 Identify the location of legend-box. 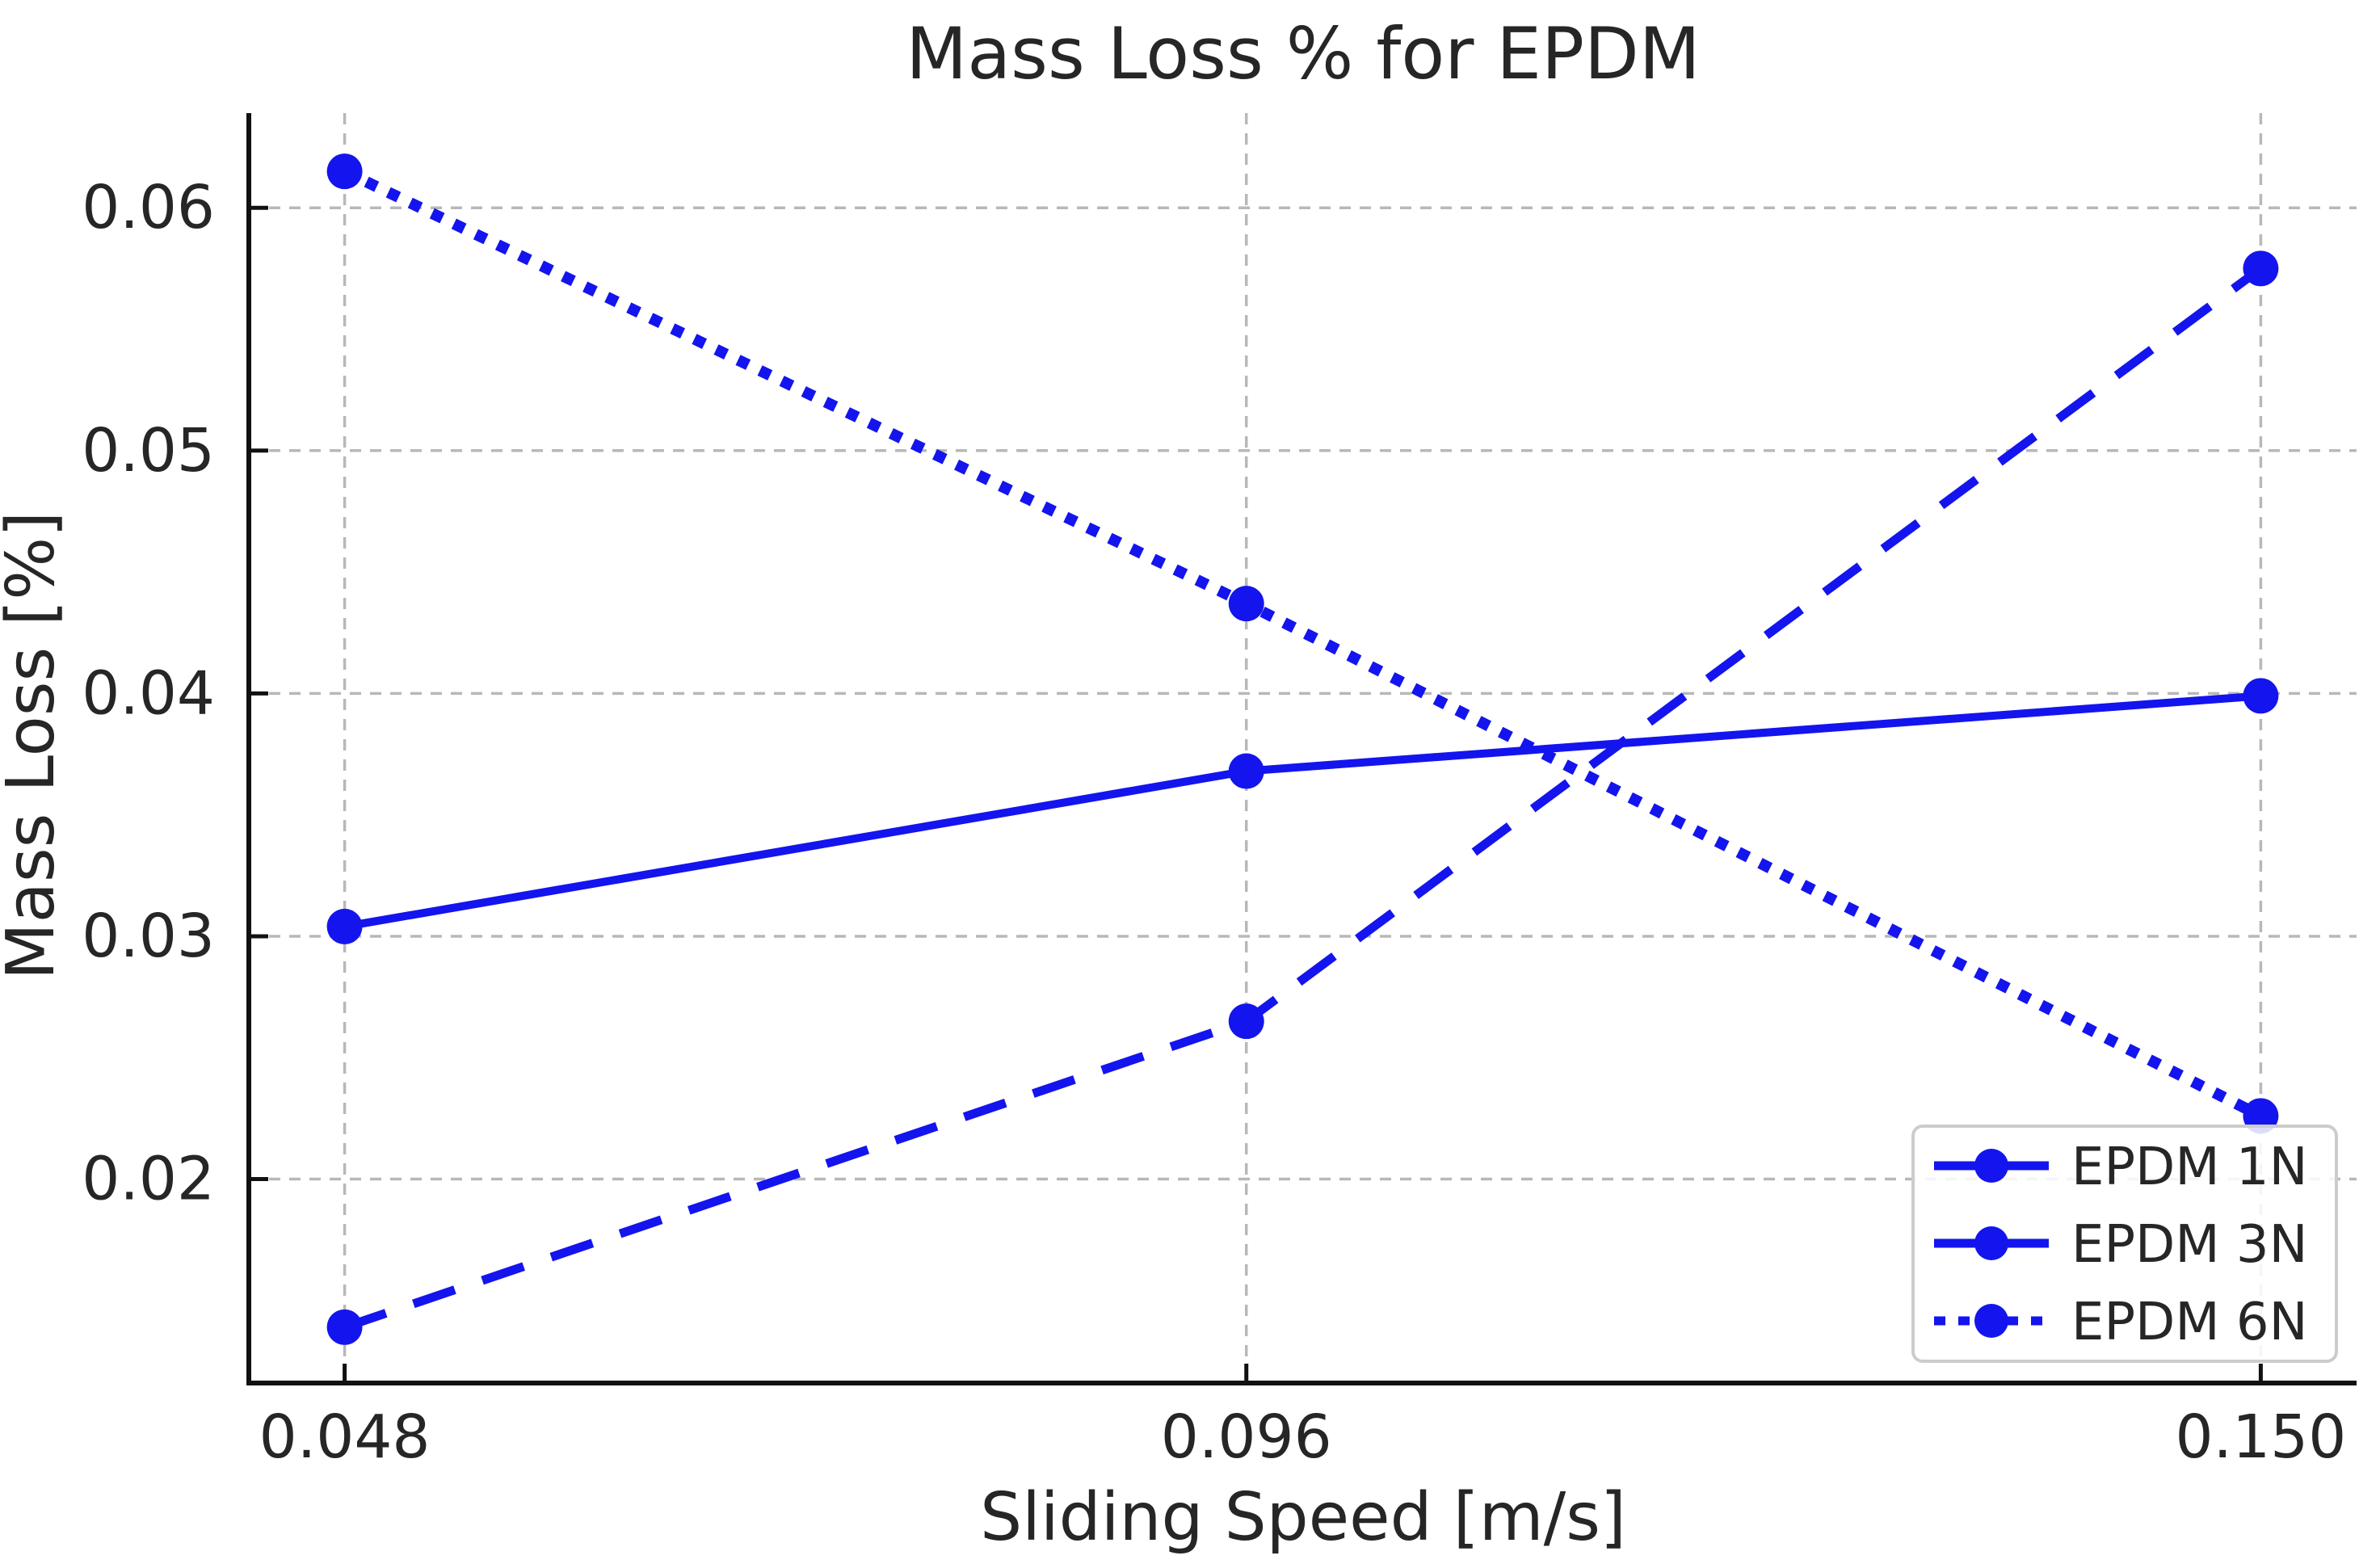
(2124, 1244).